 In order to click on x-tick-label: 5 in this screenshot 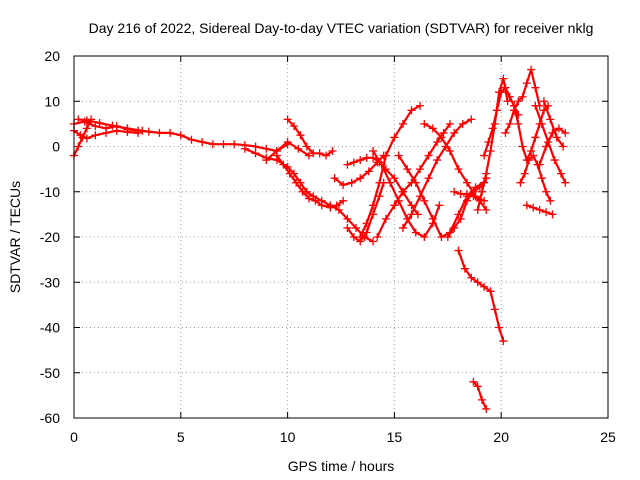, I will do `click(181, 437)`.